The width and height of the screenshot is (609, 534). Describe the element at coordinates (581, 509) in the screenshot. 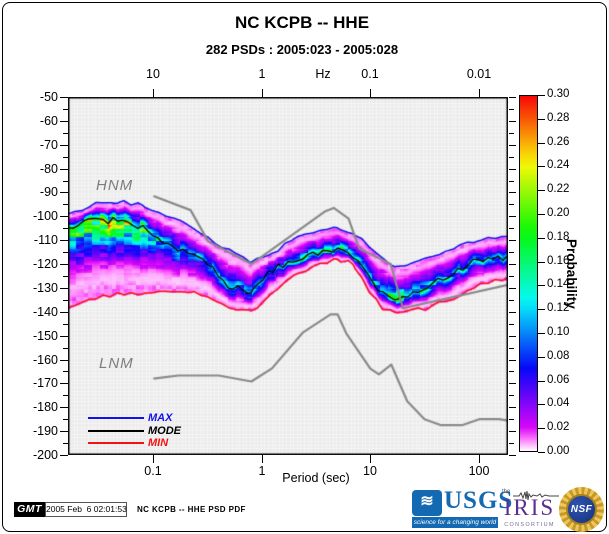

I see `nsf-logo: NSF` at that location.